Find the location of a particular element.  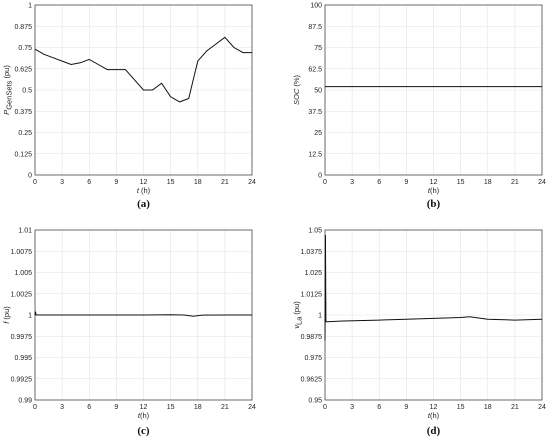

y-tick-label: 0.9925 is located at coordinates (22, 379).